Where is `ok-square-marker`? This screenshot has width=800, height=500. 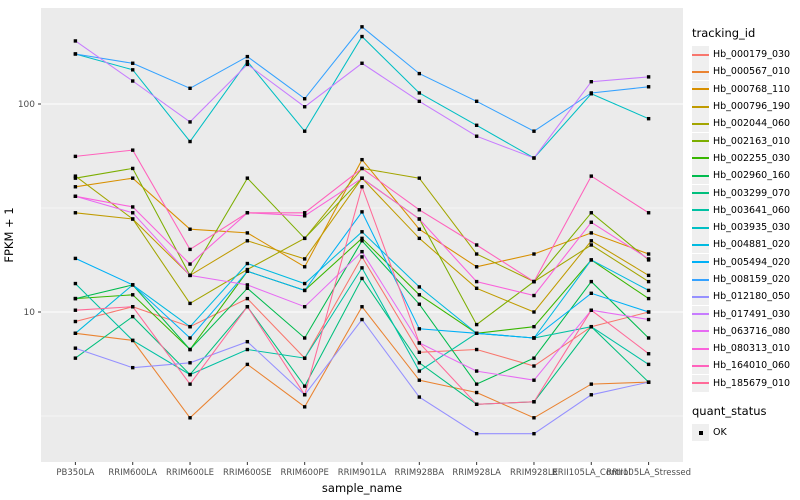 ok-square-marker is located at coordinates (700, 432).